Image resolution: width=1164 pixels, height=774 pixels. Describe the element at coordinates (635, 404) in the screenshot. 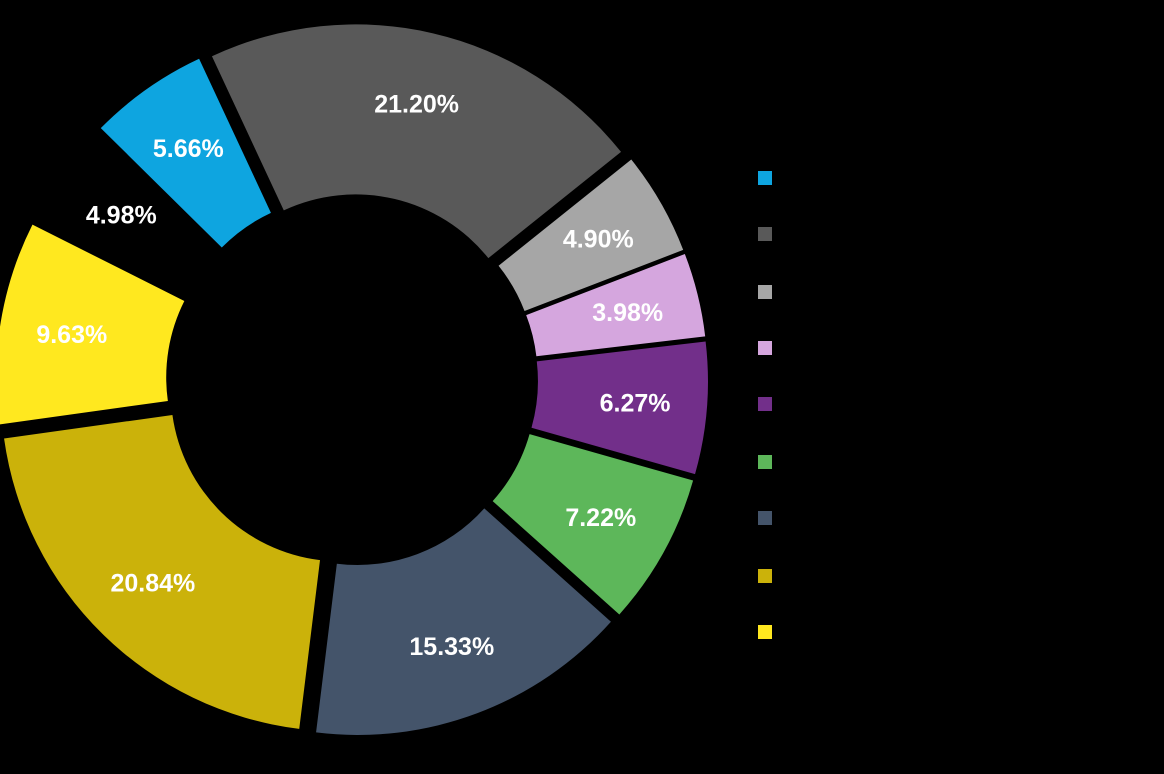

I see `slice-value-label-3: 6.27%` at that location.